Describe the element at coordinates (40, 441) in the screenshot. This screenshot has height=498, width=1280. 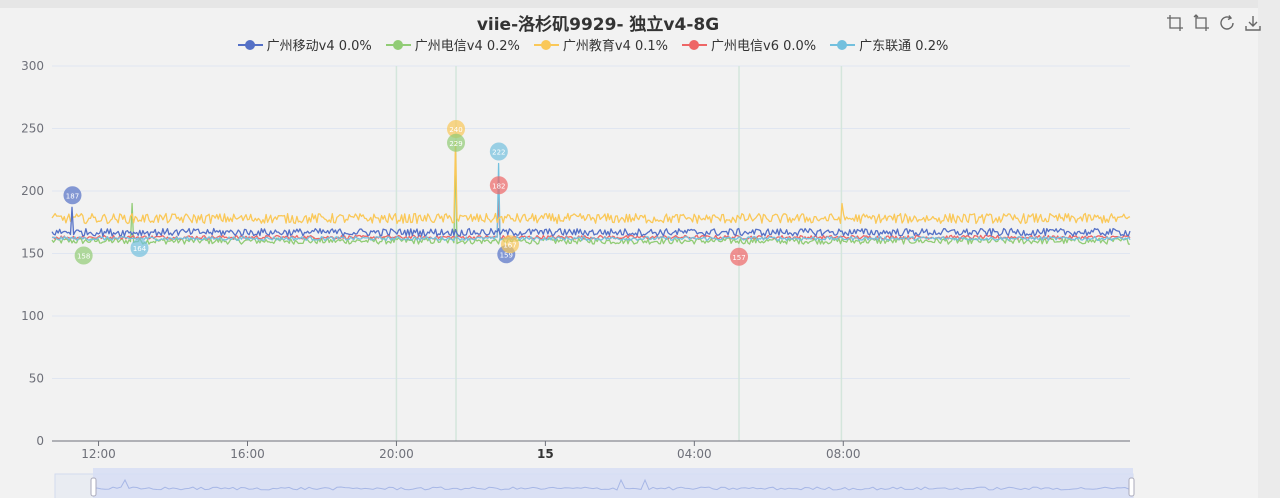
I see `y-tick-label: 0` at that location.